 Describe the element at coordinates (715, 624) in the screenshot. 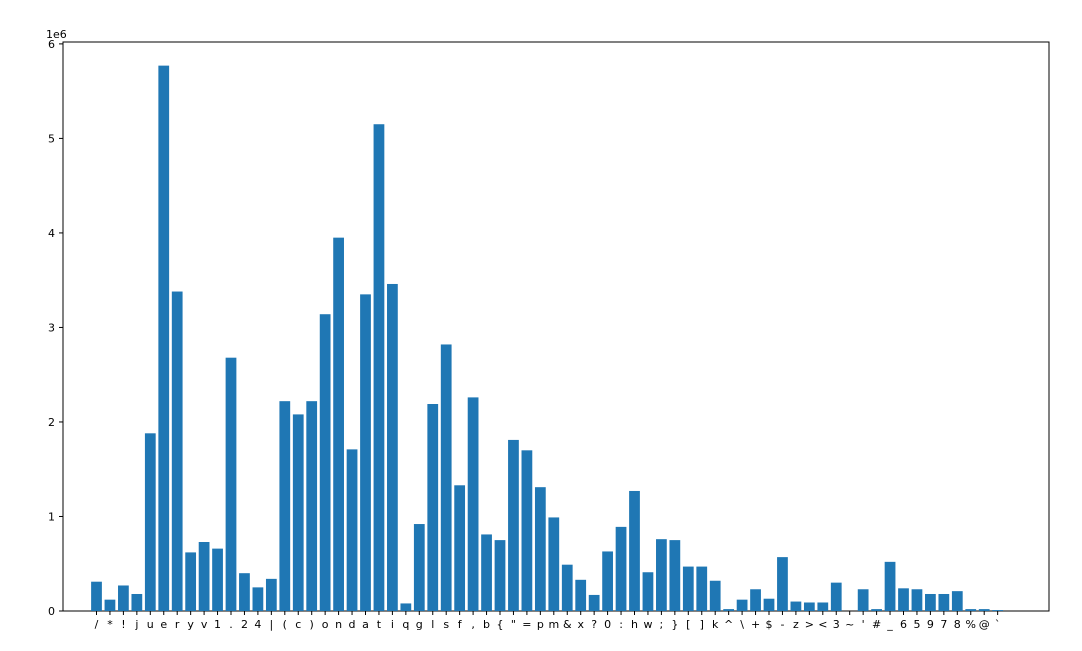

I see `x-tick-label-46: k` at that location.